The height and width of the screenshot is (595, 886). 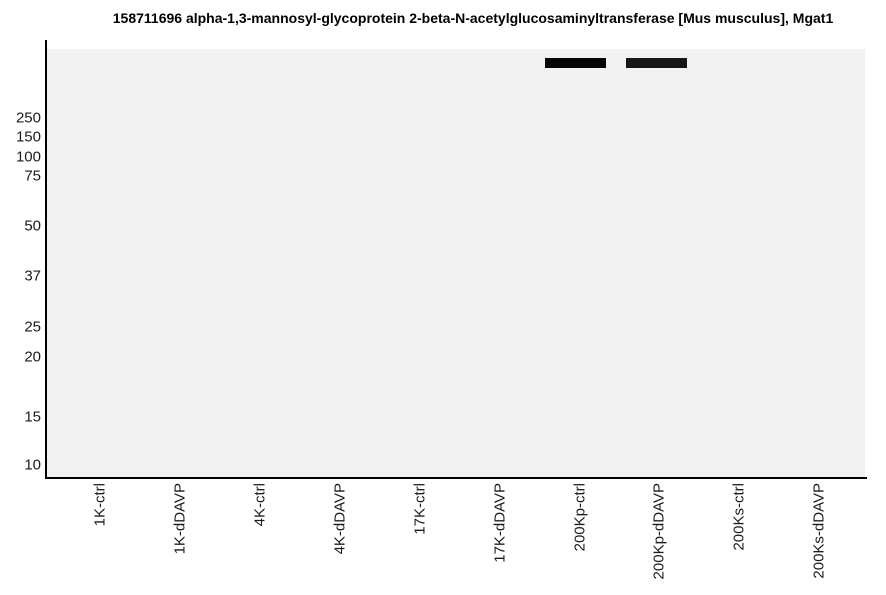 What do you see at coordinates (659, 531) in the screenshot?
I see `x-tick-label-lane: 200Kp-dDAVP` at bounding box center [659, 531].